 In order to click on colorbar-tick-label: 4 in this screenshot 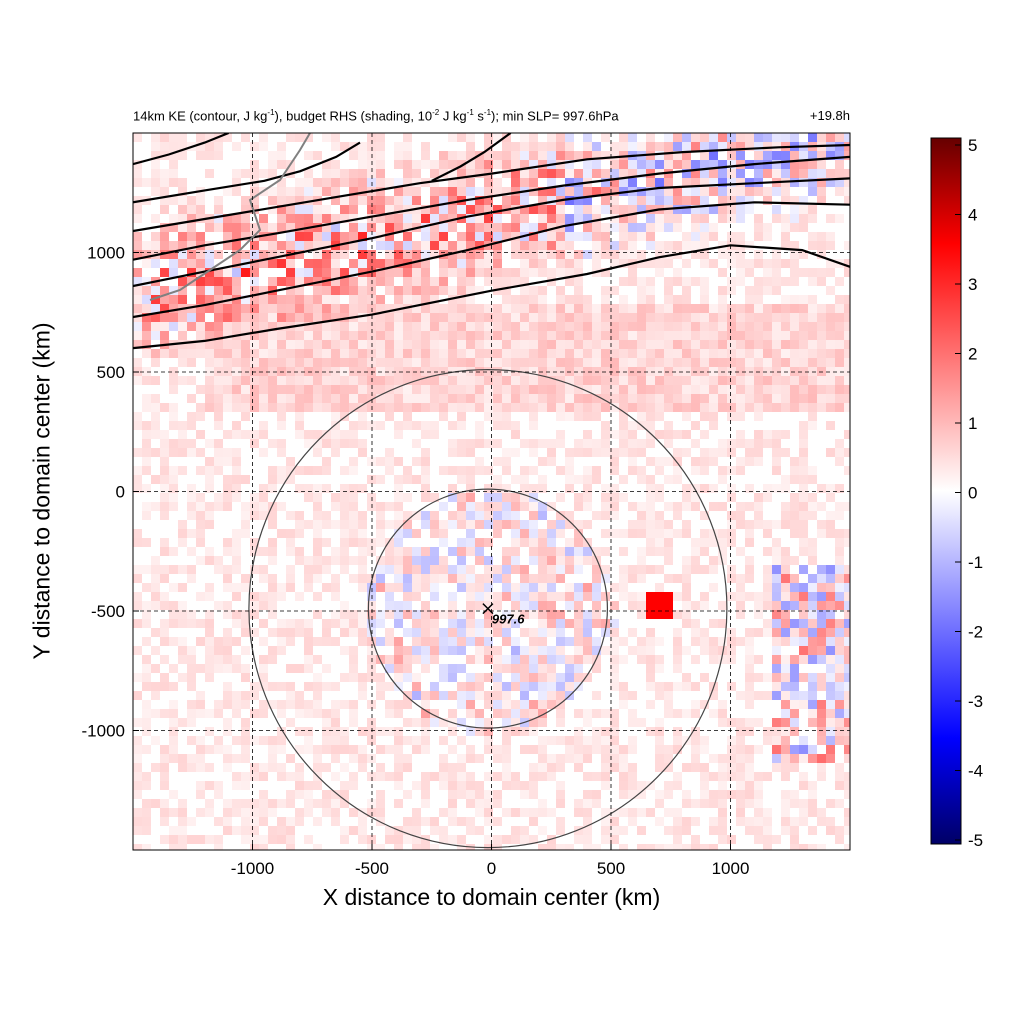, I will do `click(972, 215)`.